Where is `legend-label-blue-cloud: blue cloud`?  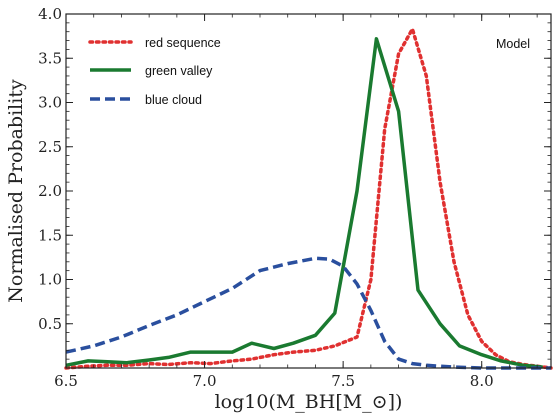
legend-label-blue-cloud: blue cloud is located at coordinates (173, 100).